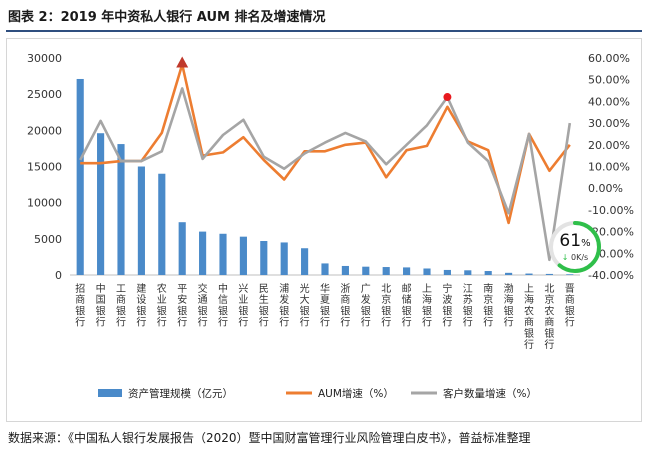 The width and height of the screenshot is (647, 468). I want to click on peak-triangle-marker, so click(182, 62).